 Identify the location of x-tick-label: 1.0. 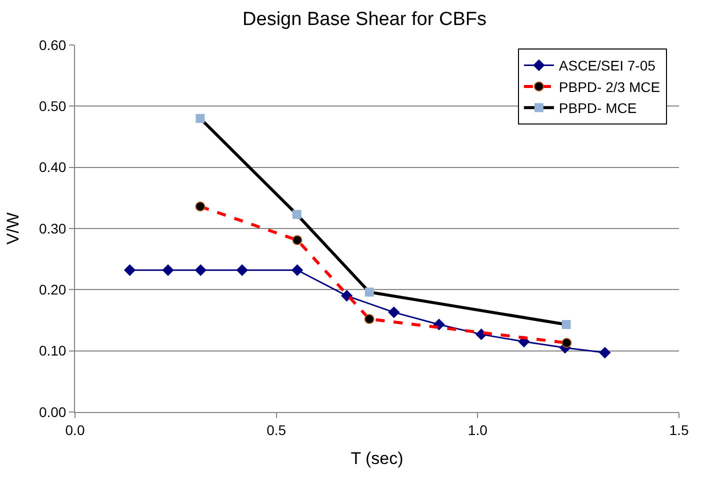
(478, 430).